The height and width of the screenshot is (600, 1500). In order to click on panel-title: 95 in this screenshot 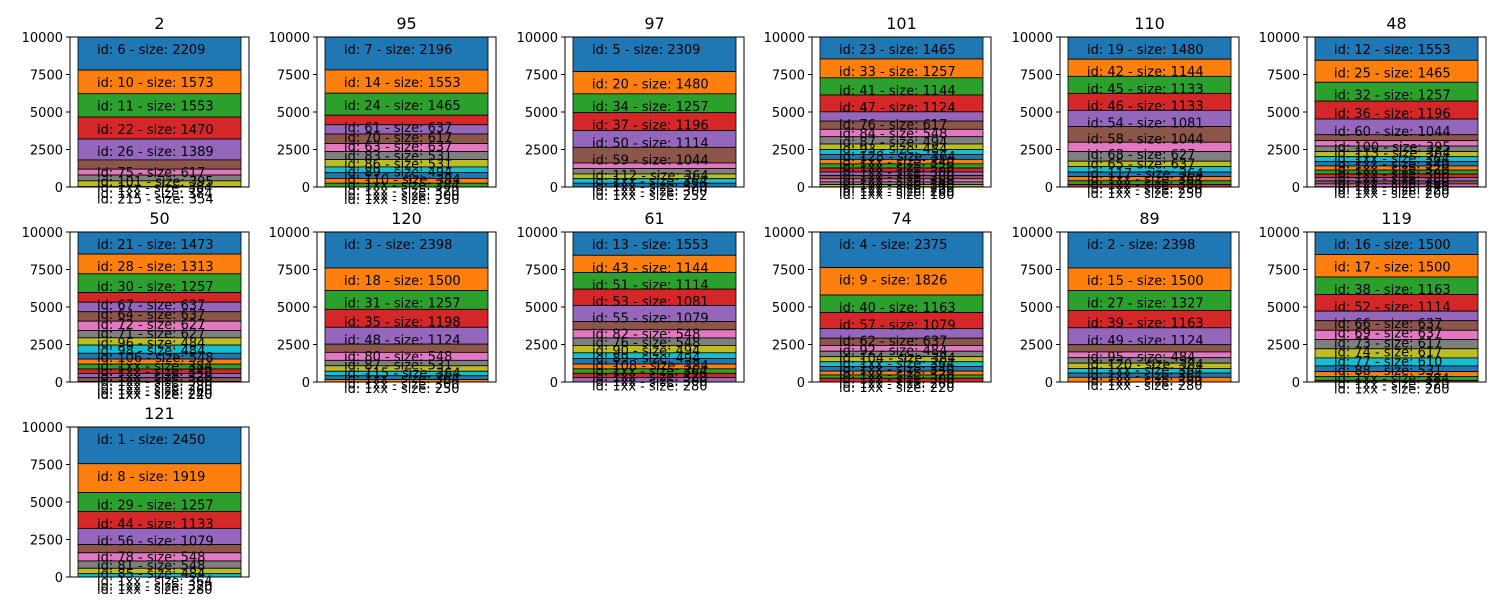, I will do `click(406, 23)`.